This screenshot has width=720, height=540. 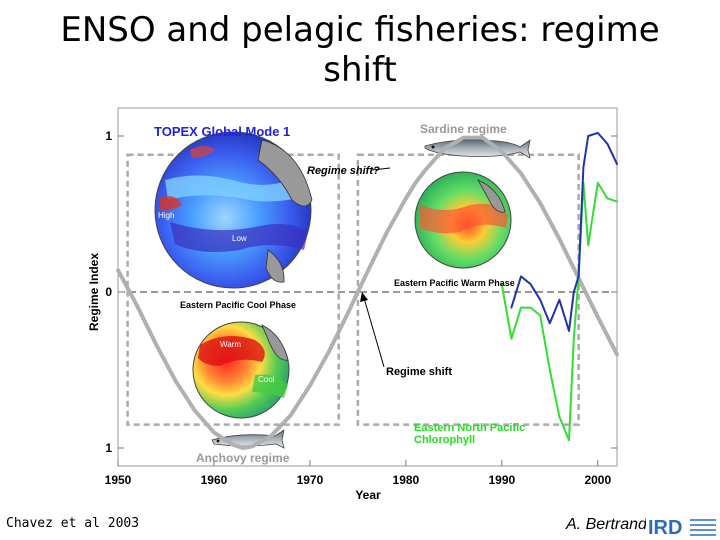 I want to click on series-blue, so click(x=564, y=231).